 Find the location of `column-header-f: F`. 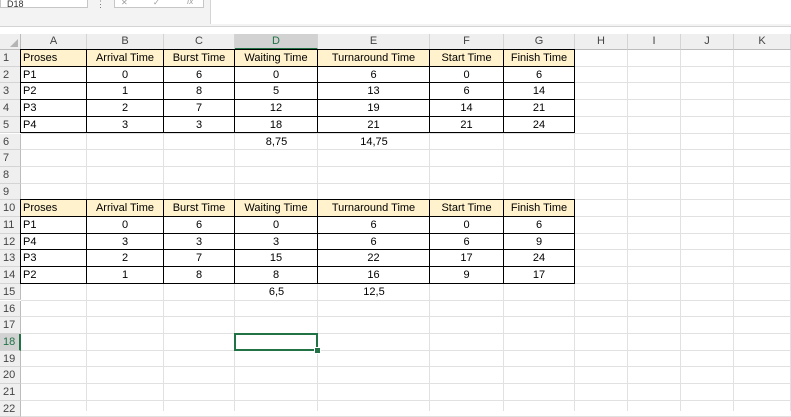

column-header-f: F is located at coordinates (467, 42).